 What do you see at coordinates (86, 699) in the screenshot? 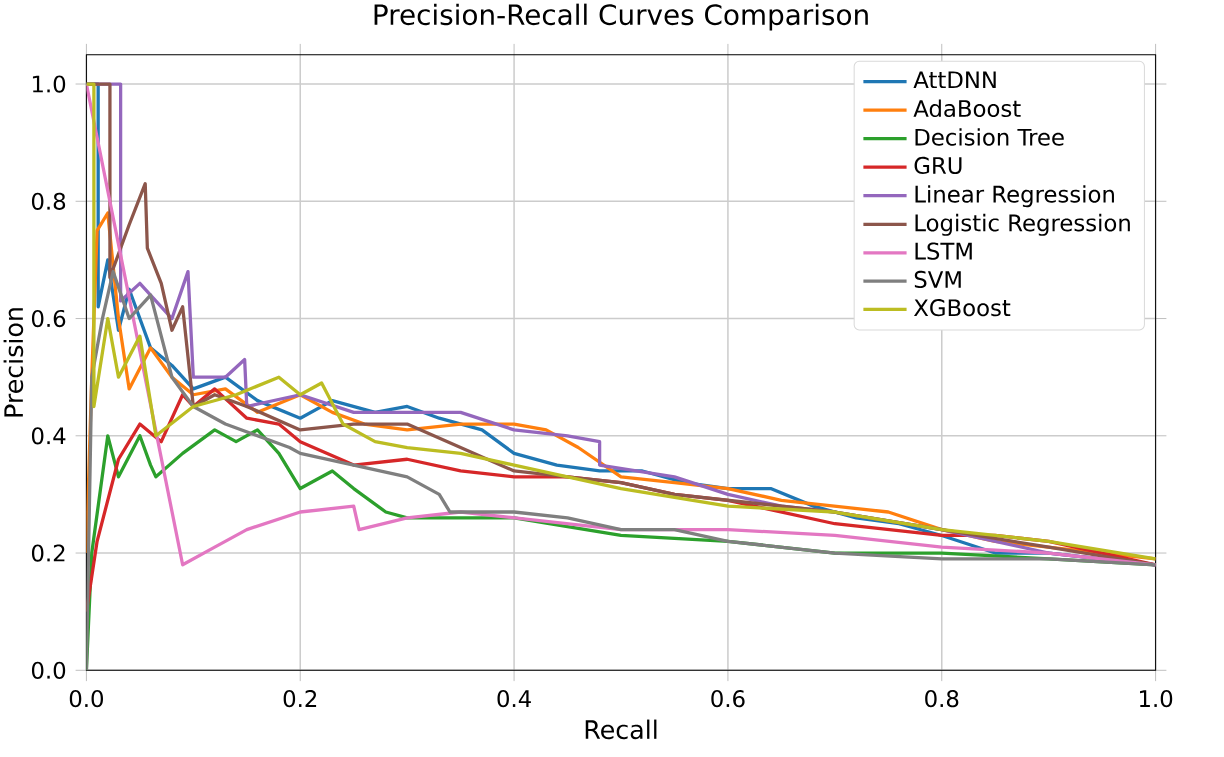
I see `x-tick-label: 0.0` at bounding box center [86, 699].